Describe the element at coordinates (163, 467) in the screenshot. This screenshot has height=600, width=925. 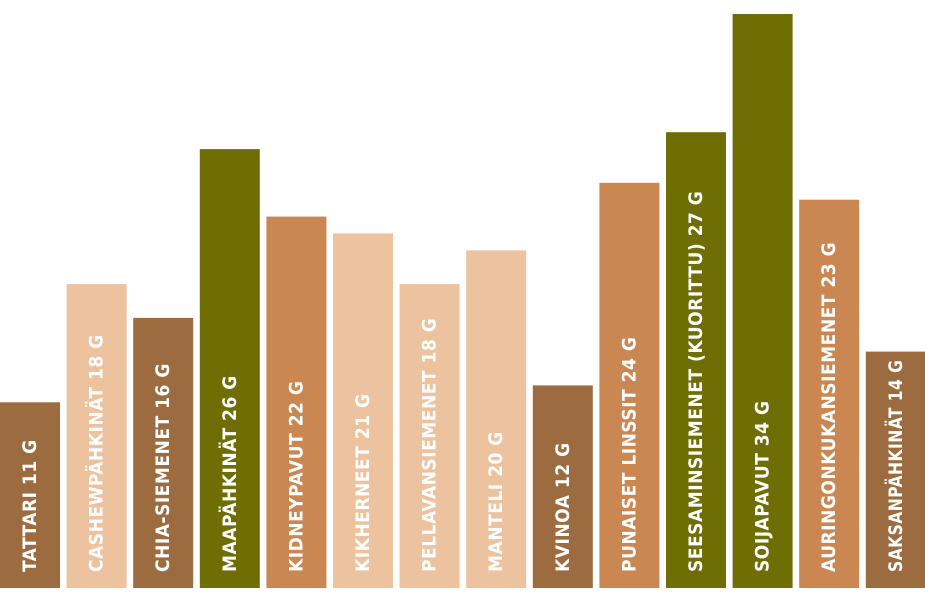
I see `bar-label-3: CHIA-SIEMENET 16 G` at that location.